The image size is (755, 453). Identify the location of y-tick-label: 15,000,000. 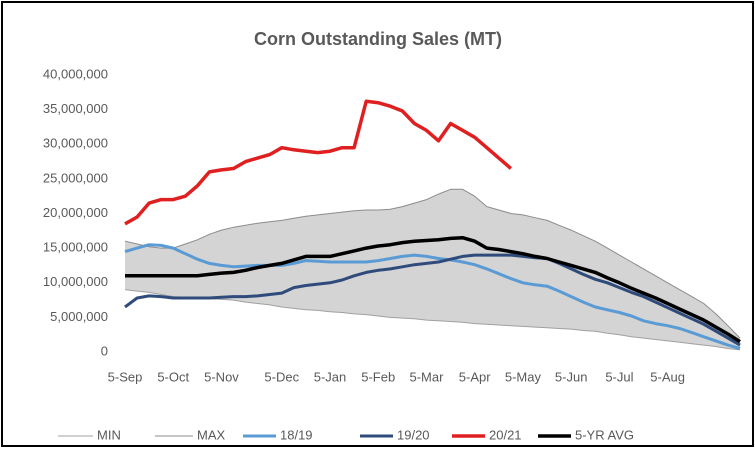
(75, 247).